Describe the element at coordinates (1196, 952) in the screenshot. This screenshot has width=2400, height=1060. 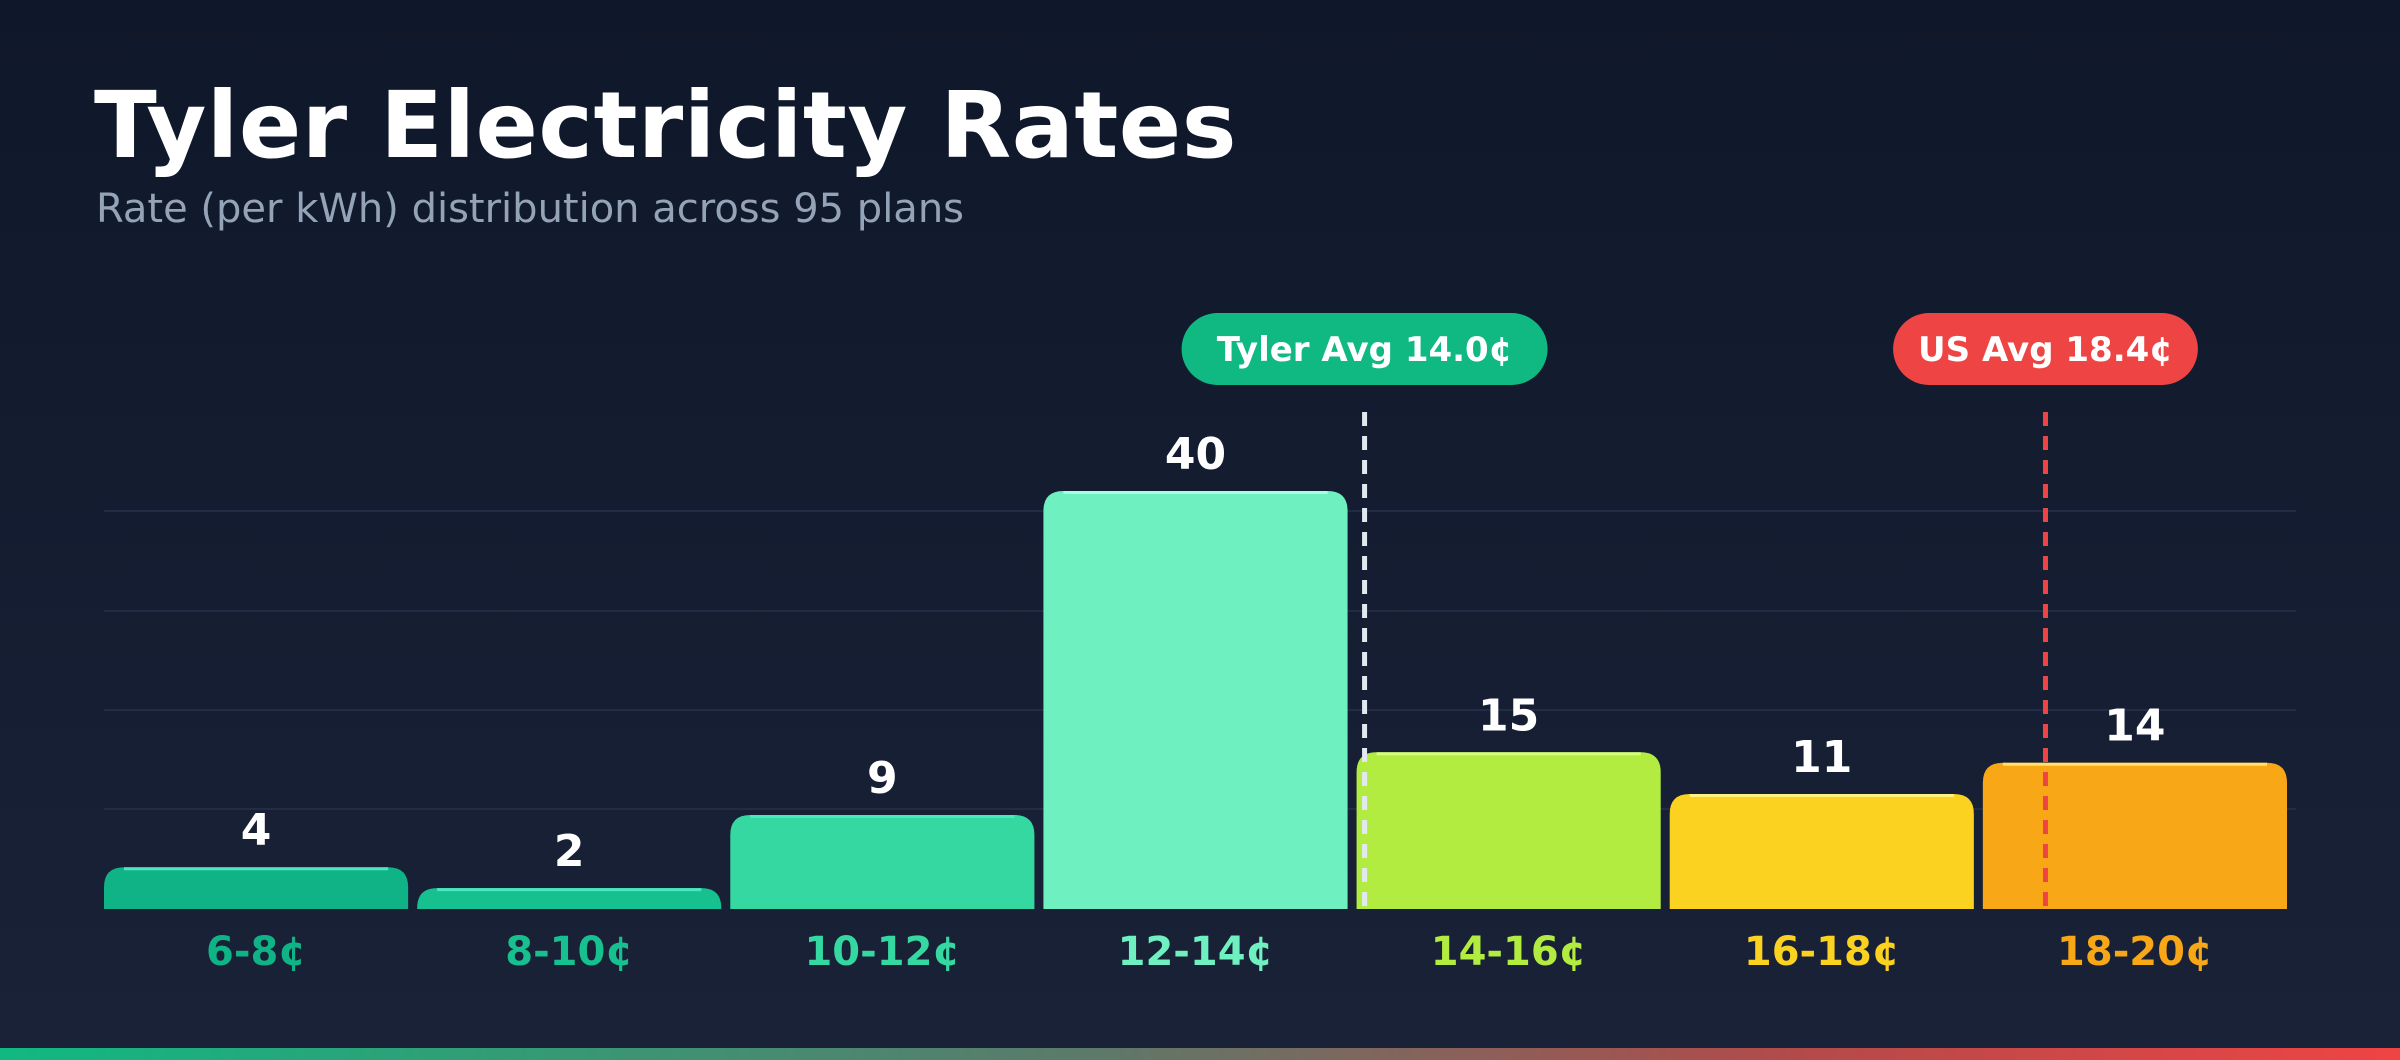
I see `category-tick-label: 12-14¢` at that location.